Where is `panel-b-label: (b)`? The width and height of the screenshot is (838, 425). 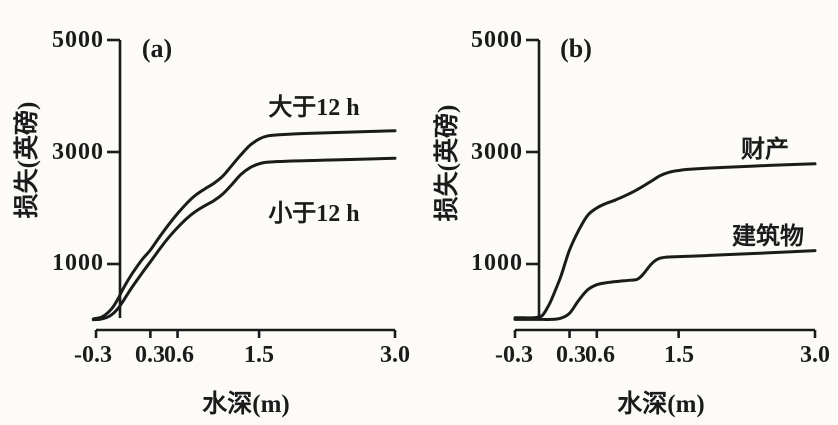 panel-b-label: (b) is located at coordinates (576, 48).